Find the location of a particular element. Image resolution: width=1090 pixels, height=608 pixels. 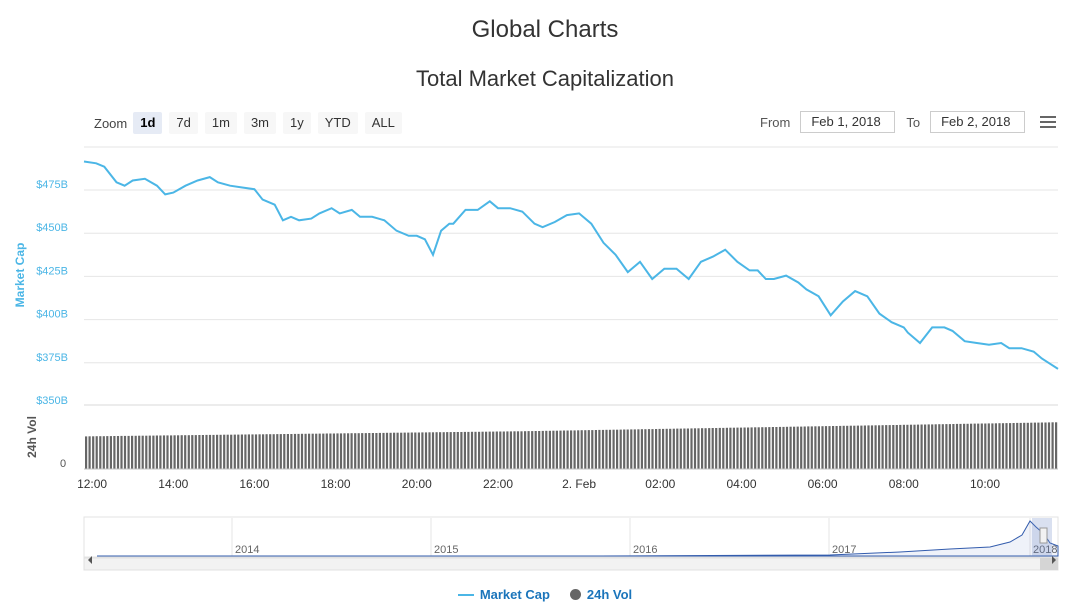

zoom-3m-button: 3m is located at coordinates (259, 123).